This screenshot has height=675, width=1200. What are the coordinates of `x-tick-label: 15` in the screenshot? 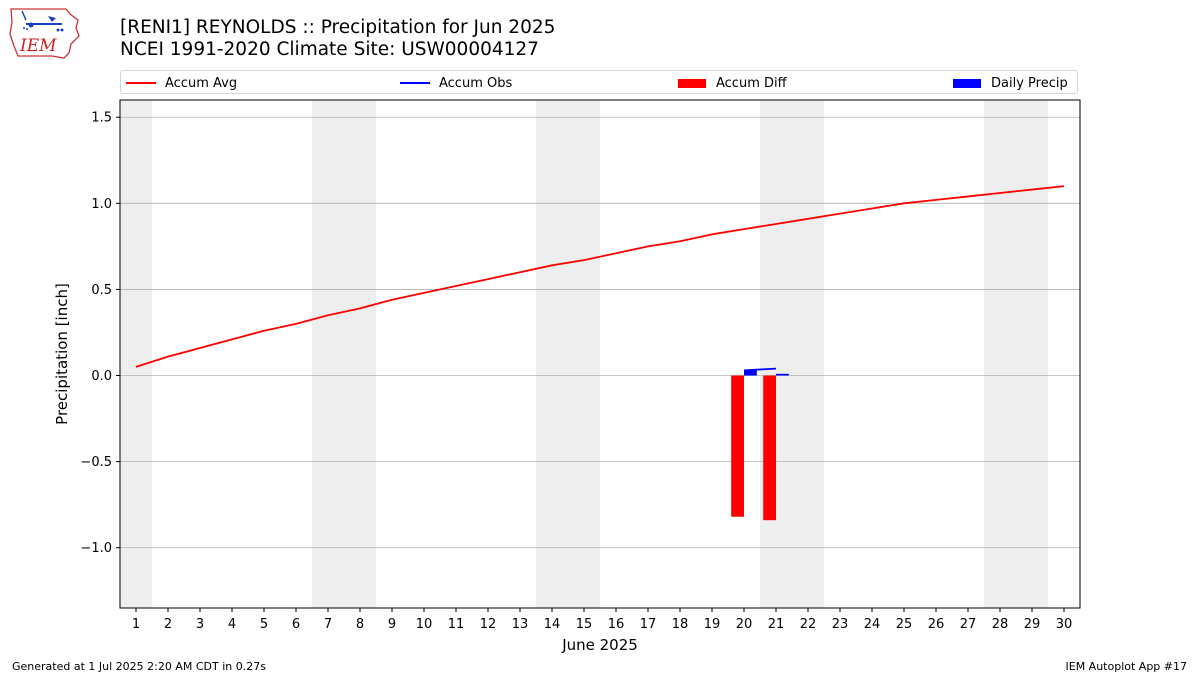 It's located at (584, 624).